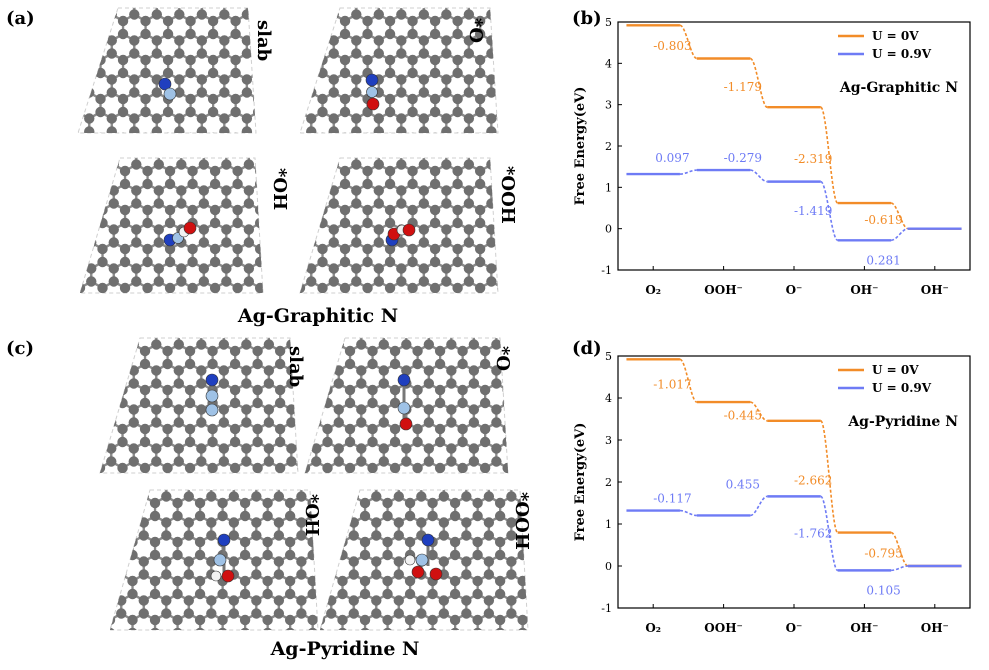 This screenshot has width=989, height=670. I want to click on panel-label-a: (a), so click(20, 18).